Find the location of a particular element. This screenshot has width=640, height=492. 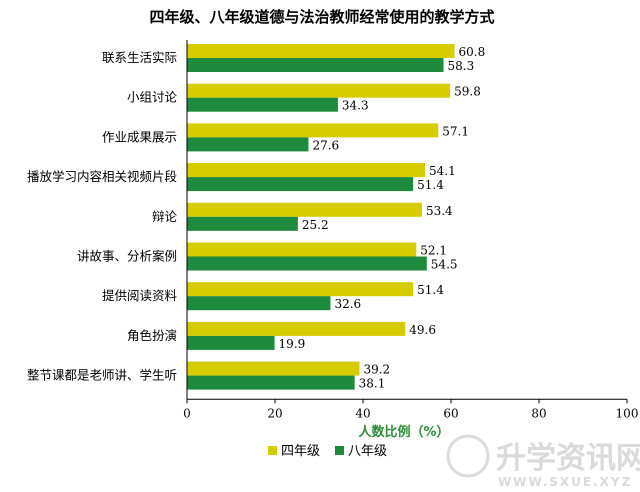

chart-title: 四年级、八年级道德与法治教师经常使用的教学方式 is located at coordinates (321, 17).